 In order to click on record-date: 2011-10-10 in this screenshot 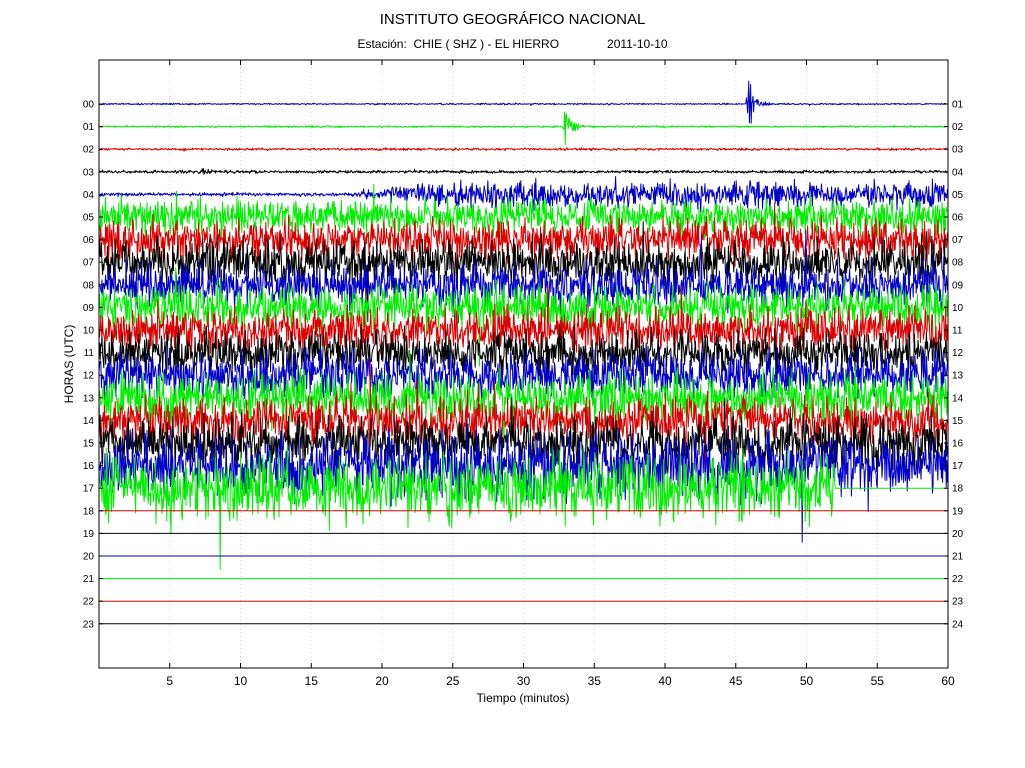, I will do `click(637, 44)`.